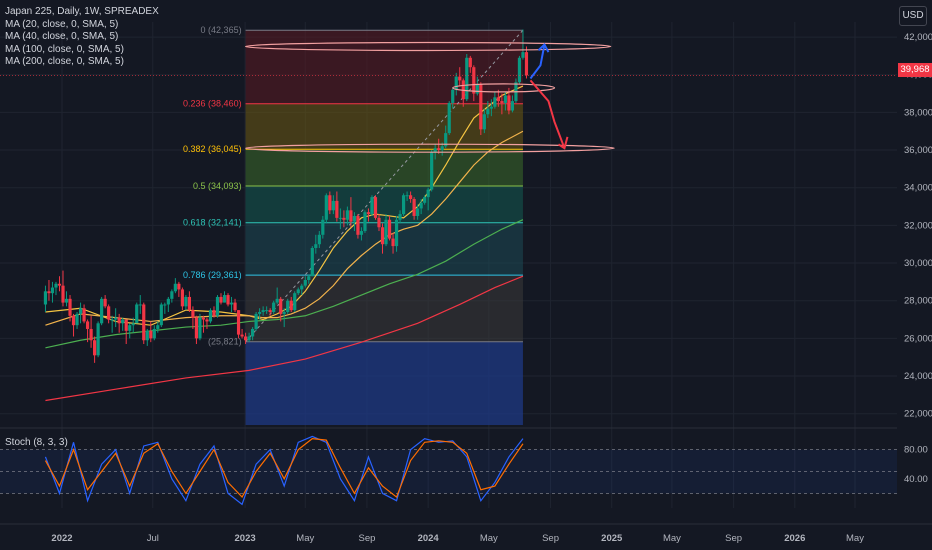  What do you see at coordinates (543, 47) in the screenshot?
I see `arrow-up-head` at bounding box center [543, 47].